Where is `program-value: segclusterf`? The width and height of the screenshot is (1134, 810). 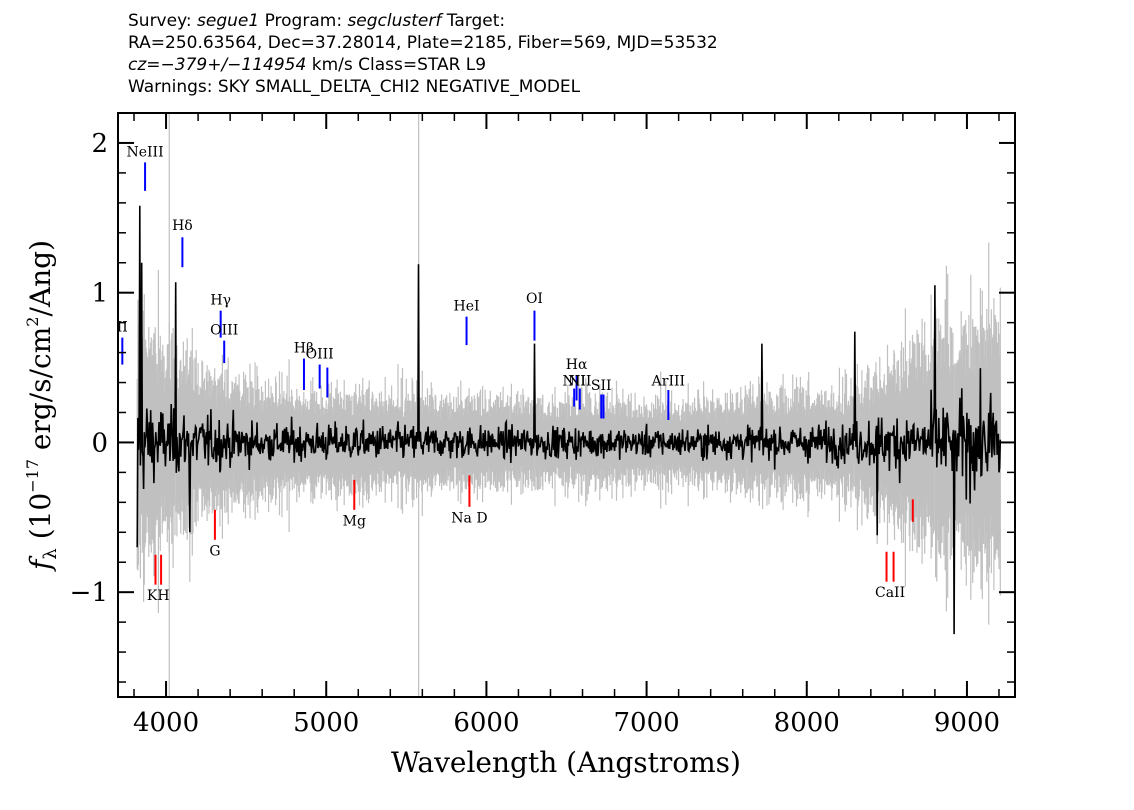 program-value: segclusterf is located at coordinates (394, 21).